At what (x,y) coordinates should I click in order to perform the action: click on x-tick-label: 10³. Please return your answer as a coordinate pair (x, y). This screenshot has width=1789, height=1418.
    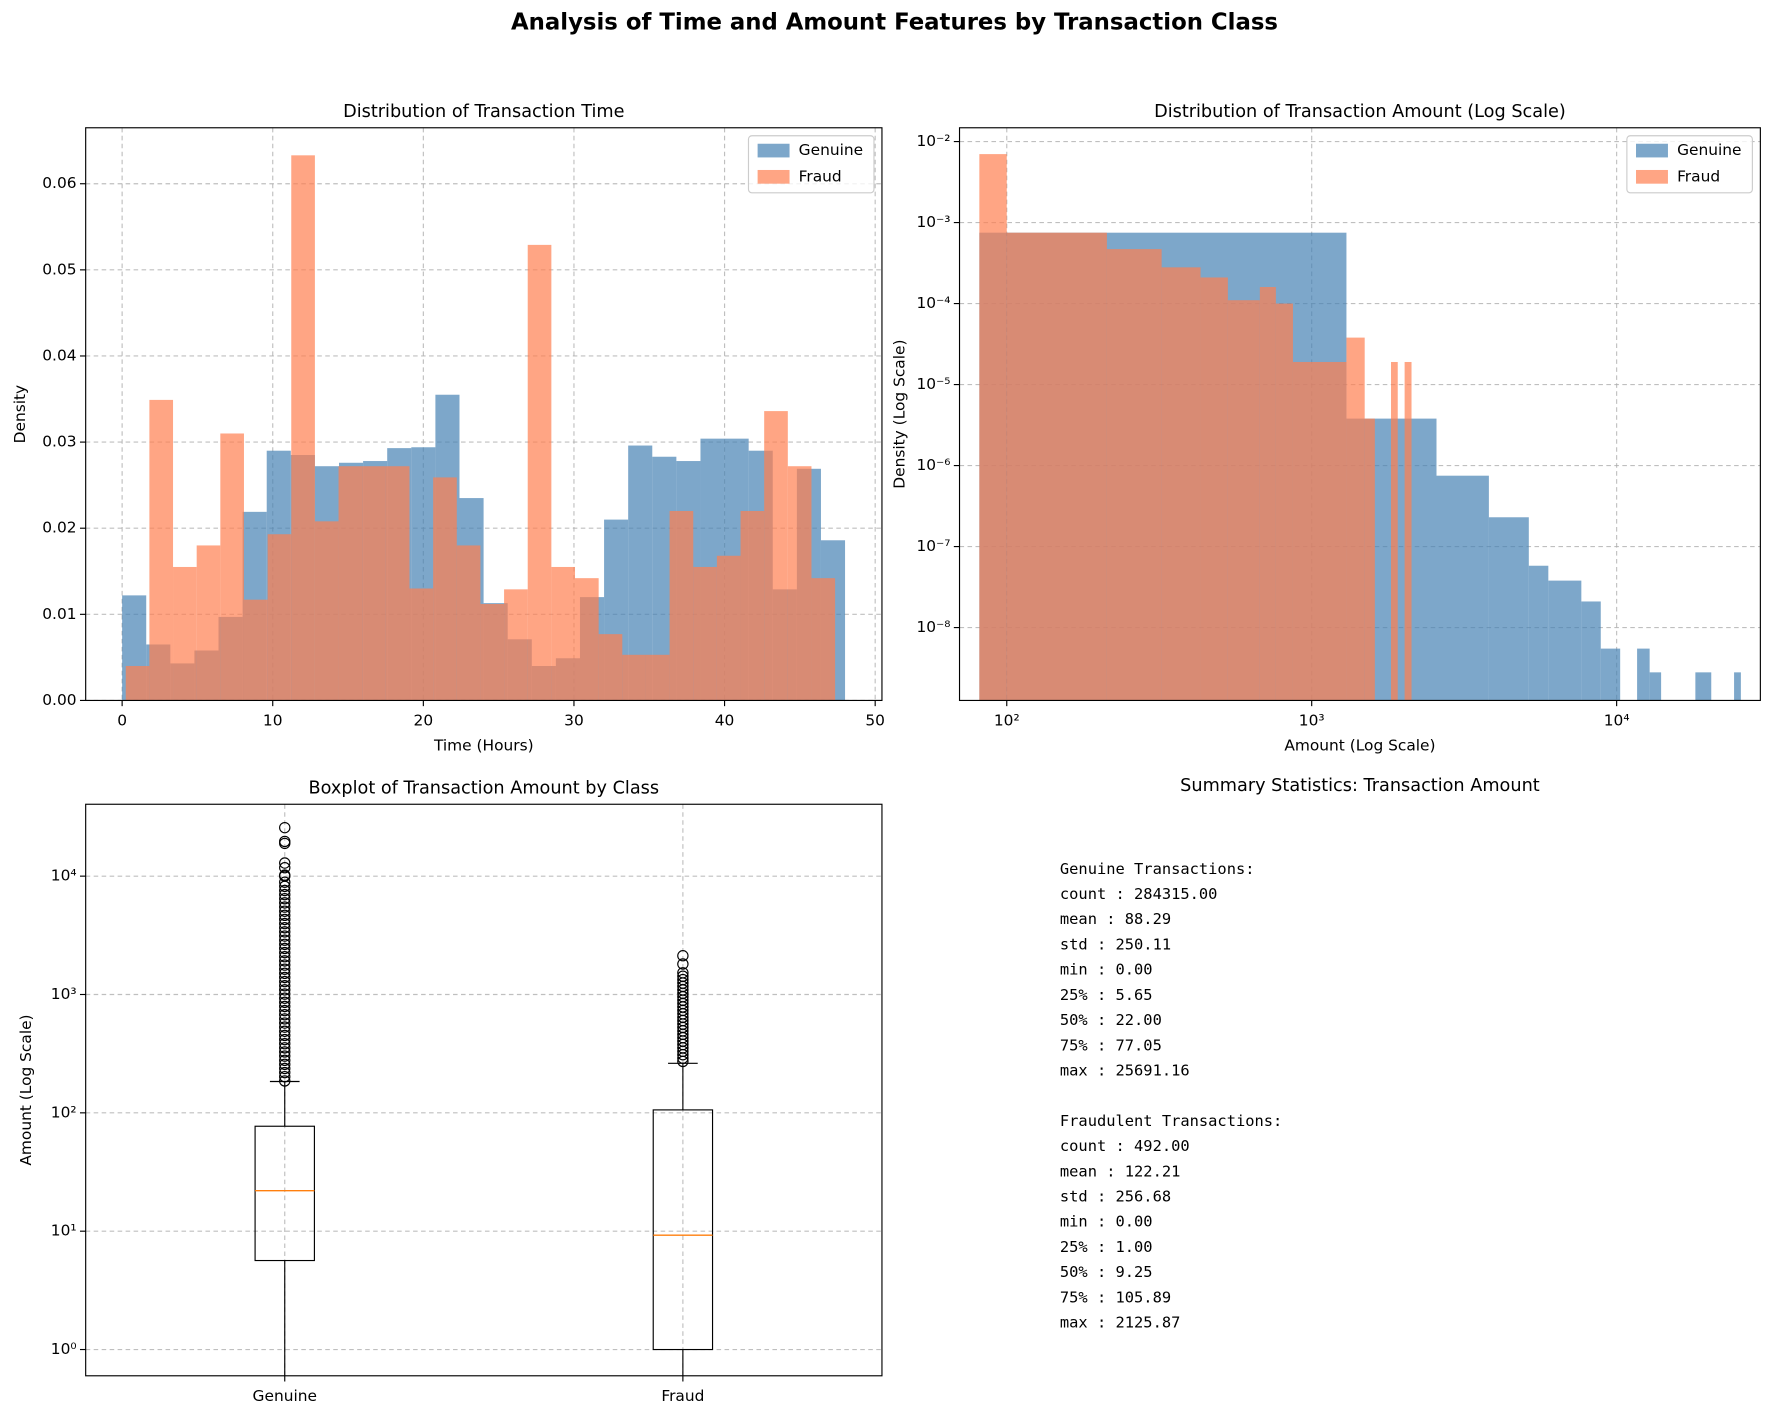
    Looking at the image, I should click on (1312, 720).